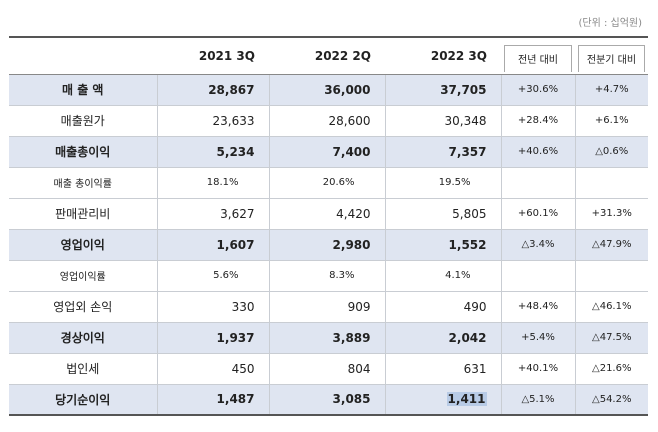 This screenshot has width=658, height=432. I want to click on table-row: 법인세 450 804 631 +40.1% △21.6%, so click(328, 369).